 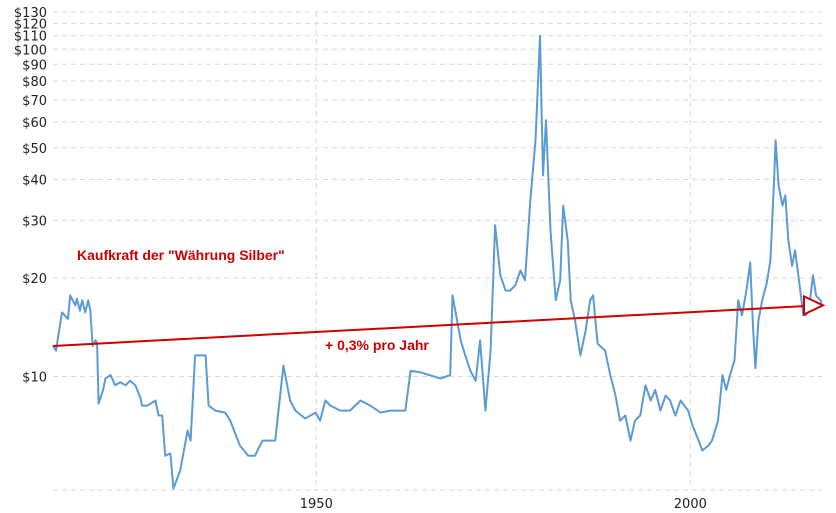 I want to click on y-tick-label: $70, so click(x=34, y=101).